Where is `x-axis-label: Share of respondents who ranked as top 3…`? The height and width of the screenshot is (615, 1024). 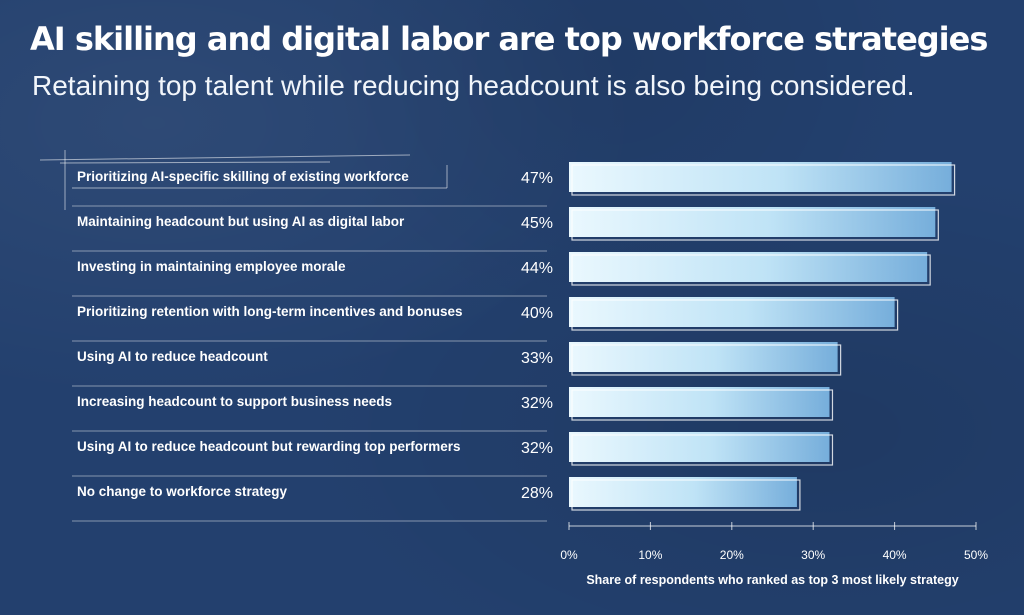
x-axis-label: Share of respondents who ranked as top 3… is located at coordinates (772, 580).